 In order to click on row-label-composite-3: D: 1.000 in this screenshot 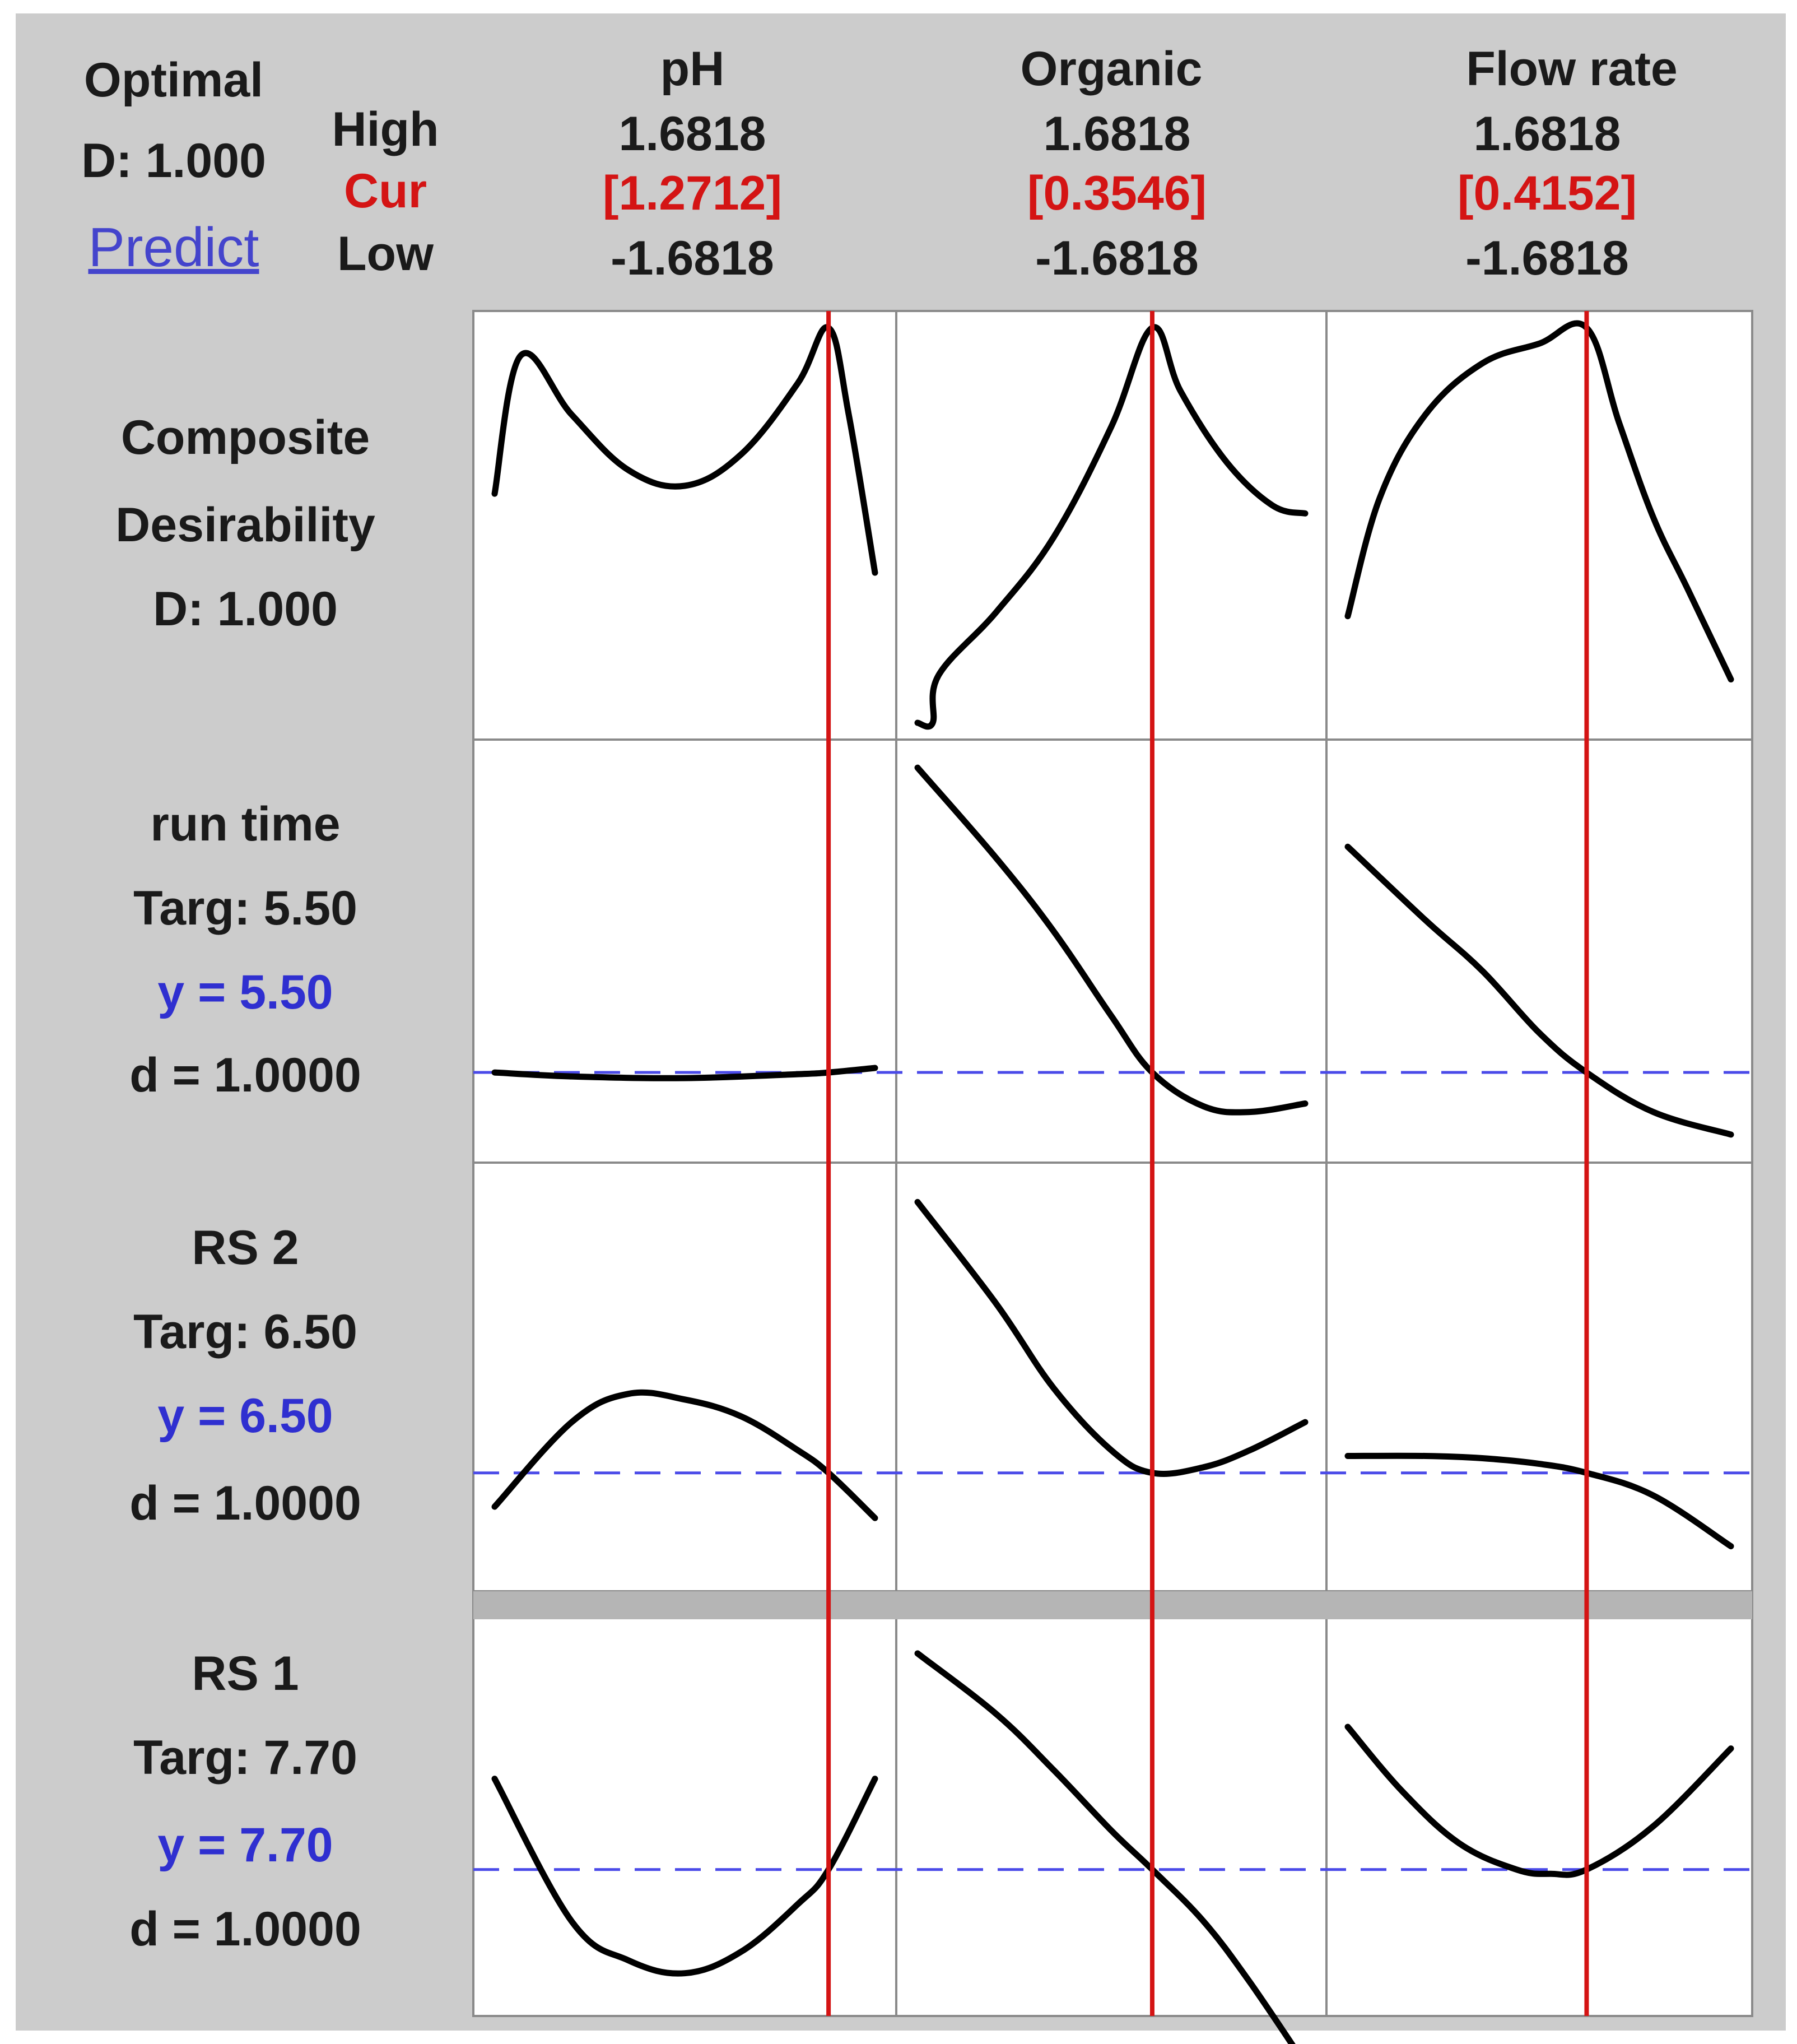, I will do `click(246, 609)`.